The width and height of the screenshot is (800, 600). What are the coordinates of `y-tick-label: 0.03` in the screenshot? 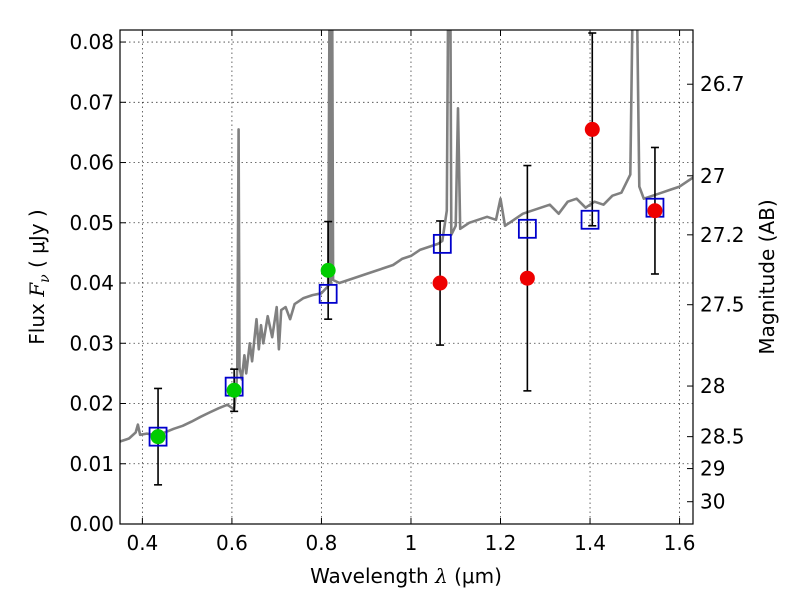 It's located at (91, 343).